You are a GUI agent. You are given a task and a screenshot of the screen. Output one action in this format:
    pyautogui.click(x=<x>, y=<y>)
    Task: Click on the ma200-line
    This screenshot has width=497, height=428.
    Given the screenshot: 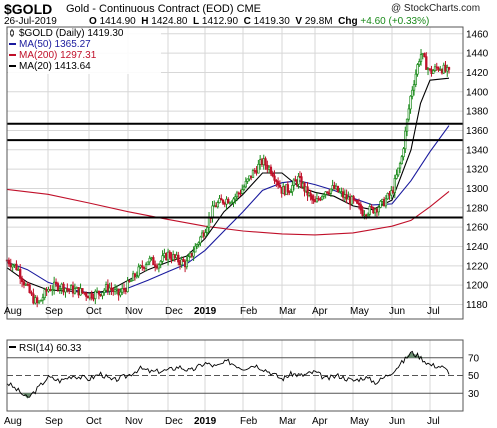 What is the action you would take?
    pyautogui.click(x=228, y=212)
    